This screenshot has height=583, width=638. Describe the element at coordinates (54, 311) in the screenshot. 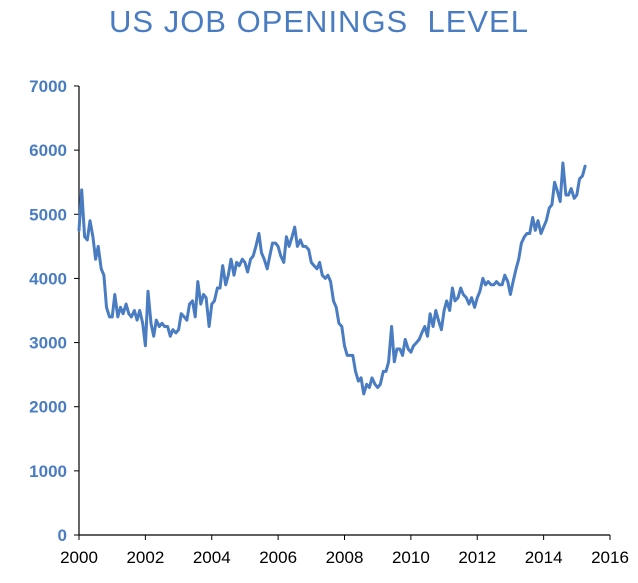

I see `y-axis-ticks: 0 1000 2000 3000 4000 5000 6000 7000` at that location.